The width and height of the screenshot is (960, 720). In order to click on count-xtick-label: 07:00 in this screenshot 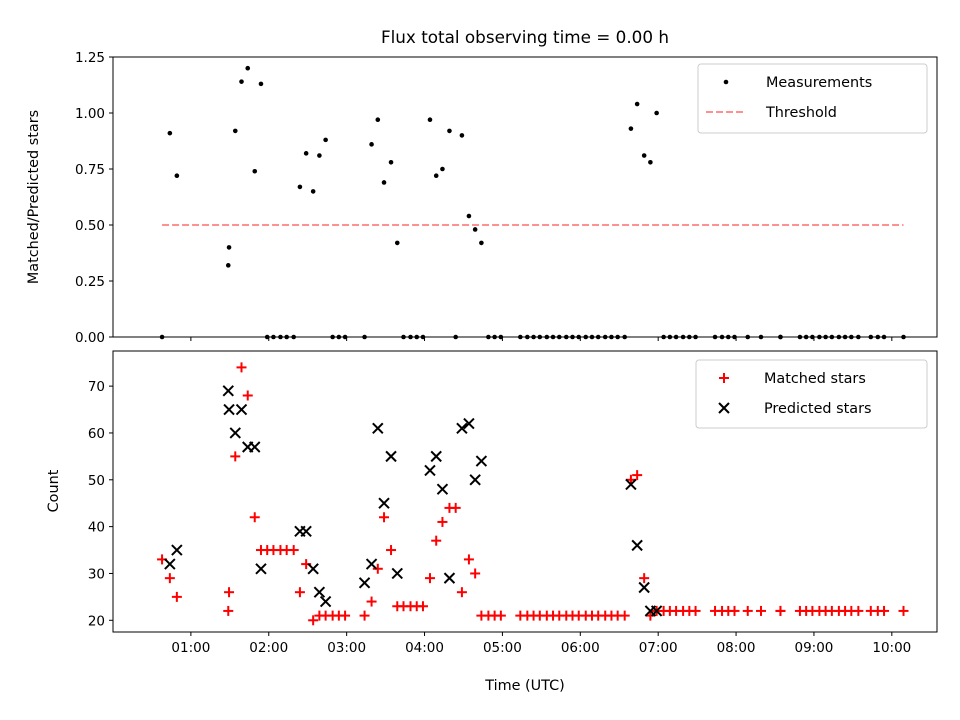, I will do `click(658, 648)`.